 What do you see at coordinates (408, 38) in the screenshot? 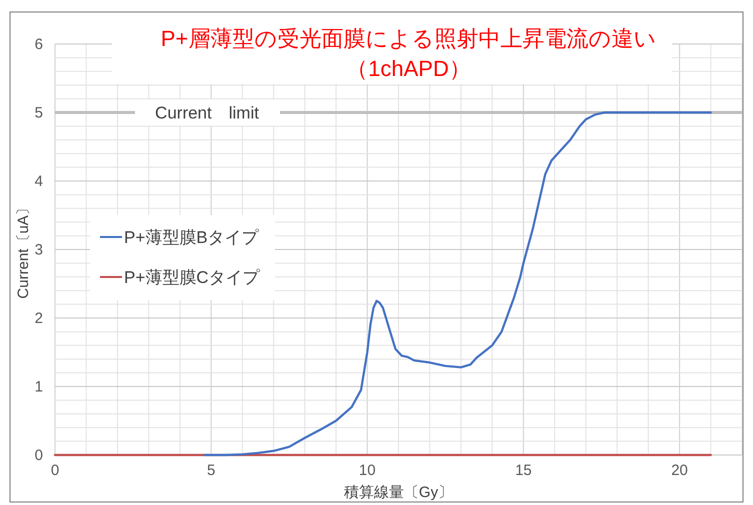
I see `chart-title: P+層薄型の受光面膜による照射中上昇電流の違い` at bounding box center [408, 38].